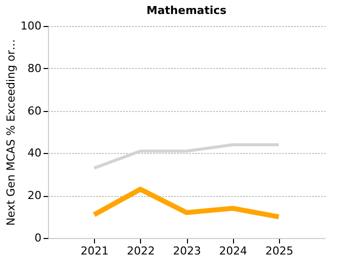 Image resolution: width=350 pixels, height=280 pixels. Describe the element at coordinates (38, 238) in the screenshot. I see `y-tick-label: 0` at that location.